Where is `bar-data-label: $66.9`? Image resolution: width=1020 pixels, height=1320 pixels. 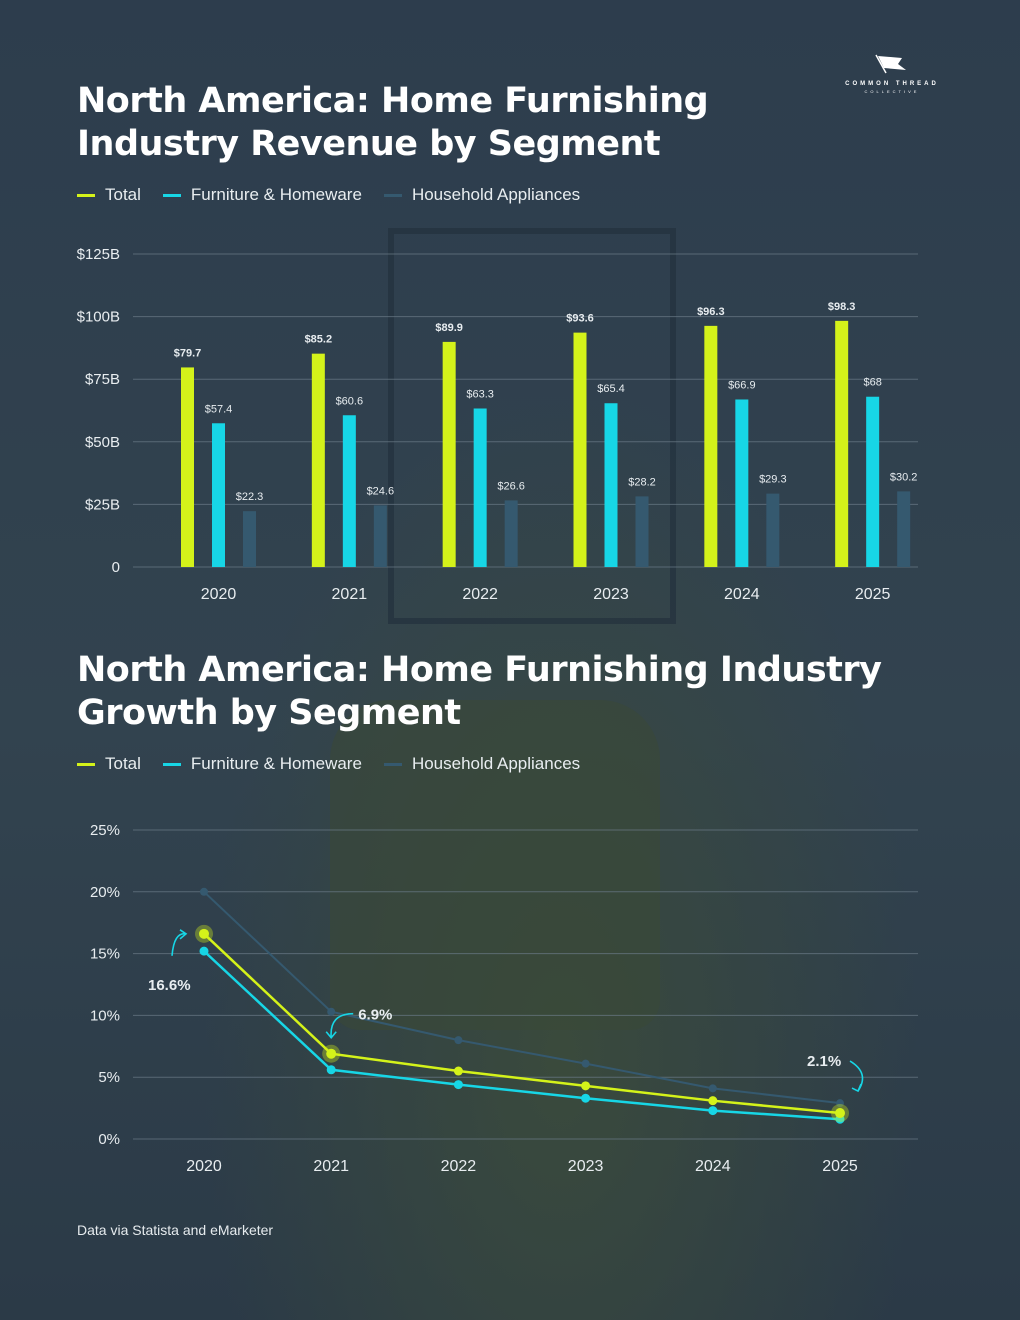
bar-data-label: $66.9 is located at coordinates (742, 385).